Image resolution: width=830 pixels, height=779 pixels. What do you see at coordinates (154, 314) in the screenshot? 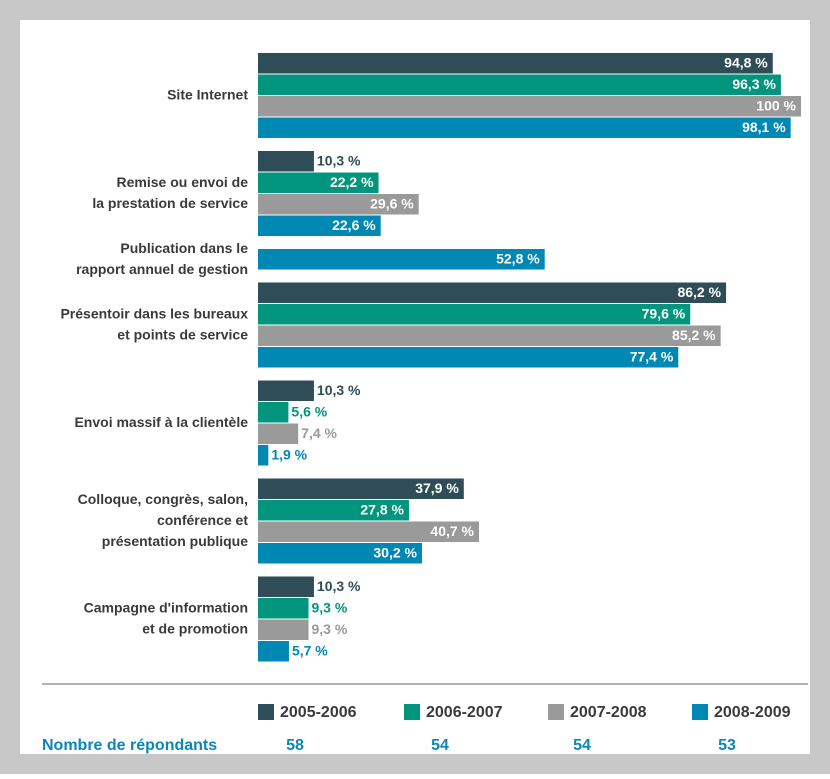
I see `category-label: Présentoir dans les bureaux` at bounding box center [154, 314].